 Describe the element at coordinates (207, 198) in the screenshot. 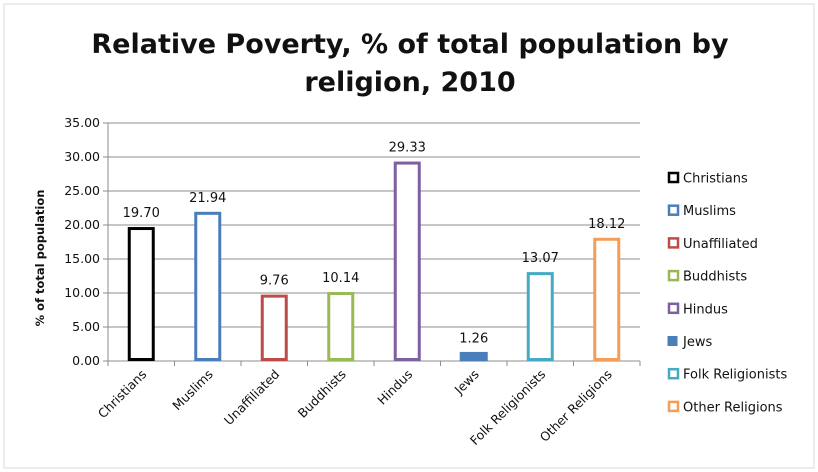

I see `data-label: 21.94` at that location.